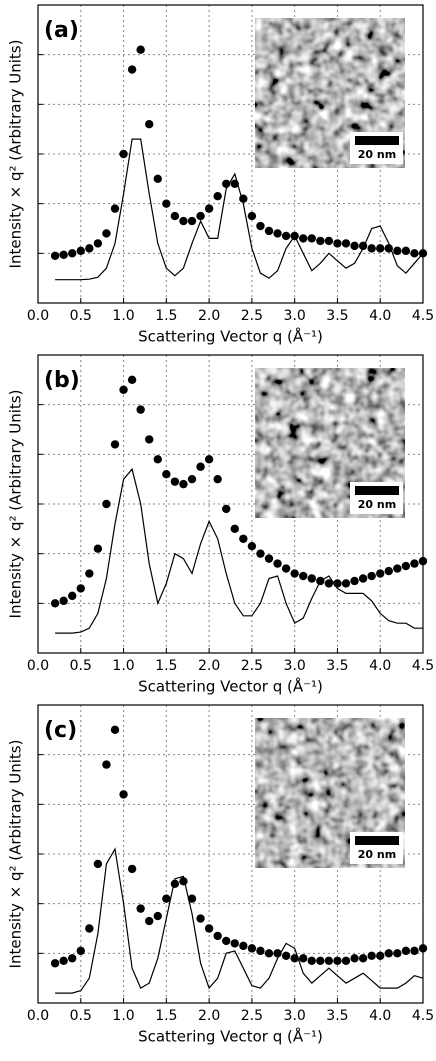 This screenshot has height=1061, width=436. What do you see at coordinates (61, 30) in the screenshot?
I see `panel-label: (a)` at bounding box center [61, 30].